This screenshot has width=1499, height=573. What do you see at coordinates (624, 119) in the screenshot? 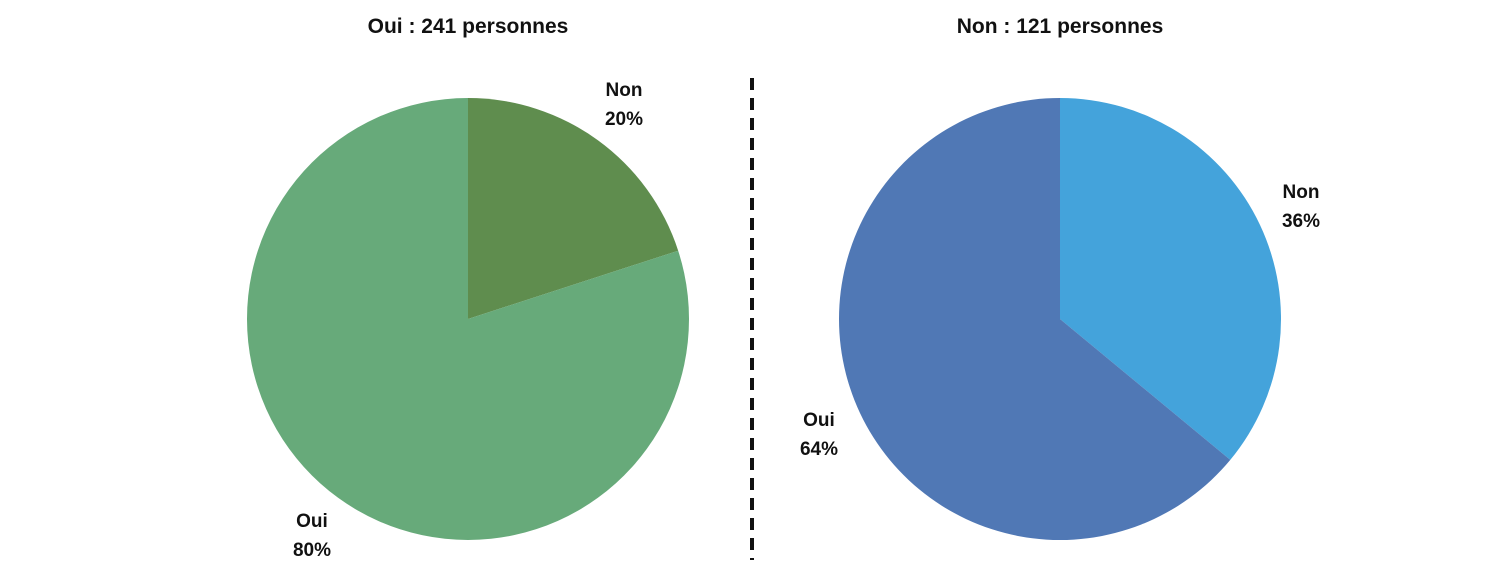
I see `slice-label-percent: 20%` at bounding box center [624, 119].